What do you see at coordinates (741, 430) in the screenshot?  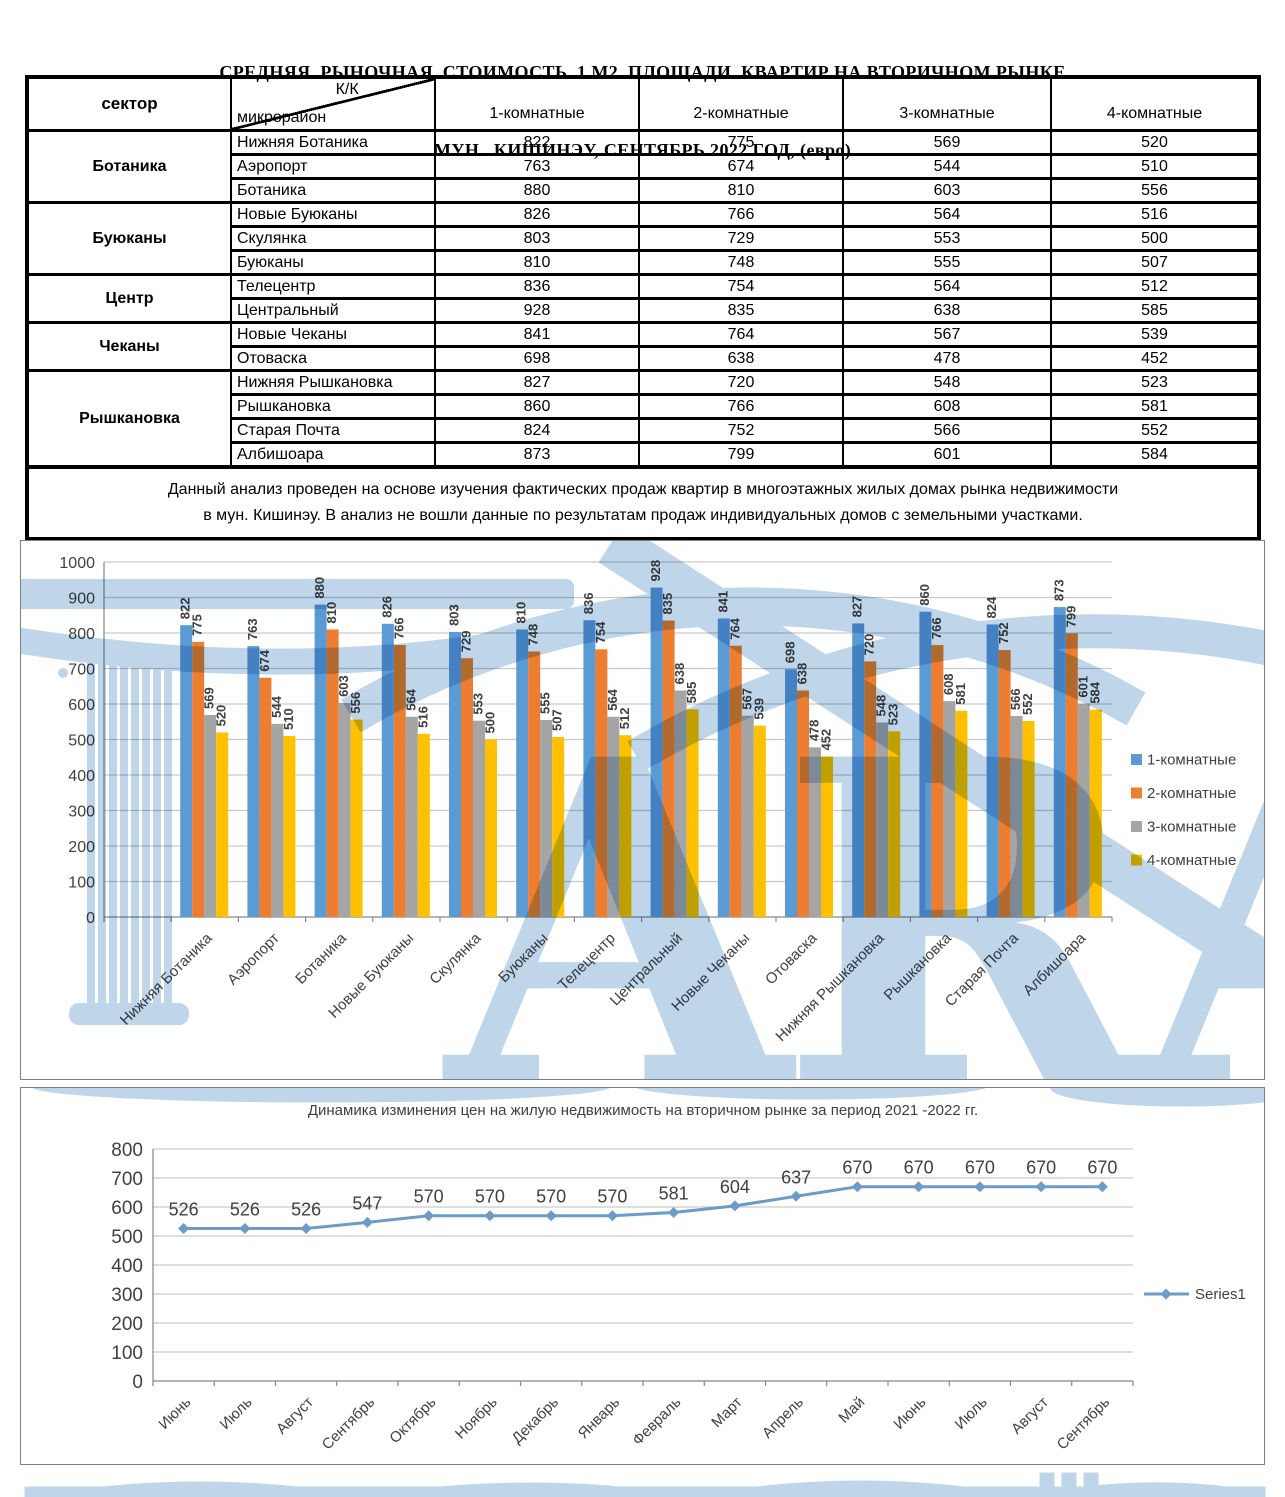 I see `price-cell: 752` at bounding box center [741, 430].